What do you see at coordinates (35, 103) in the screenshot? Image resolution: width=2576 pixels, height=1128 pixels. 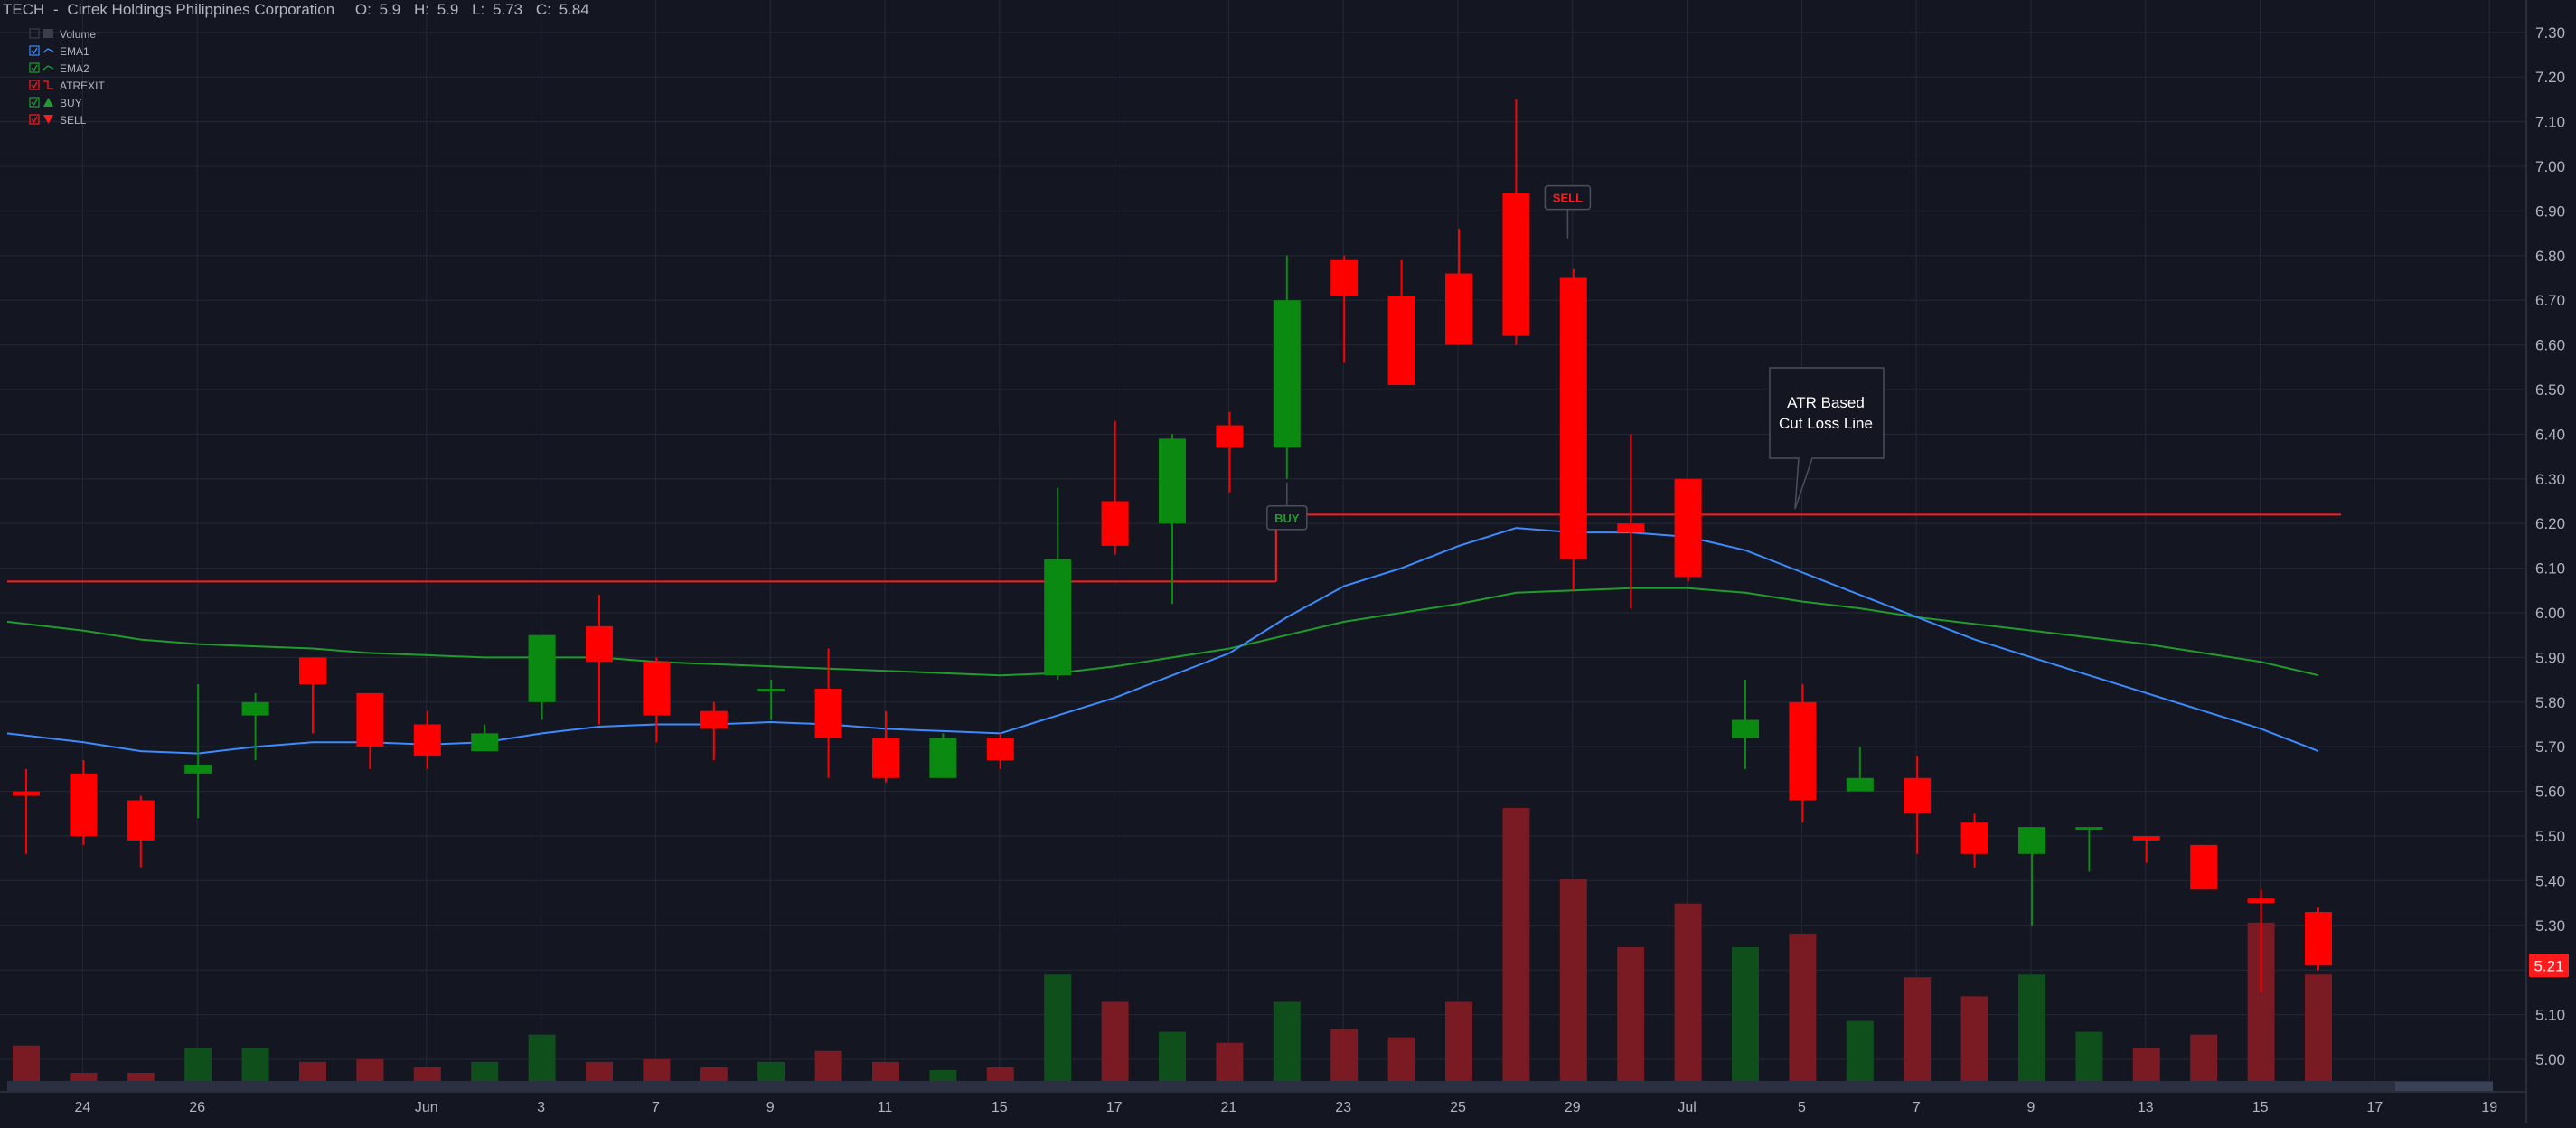 I see `legend-checkbox-buy` at bounding box center [35, 103].